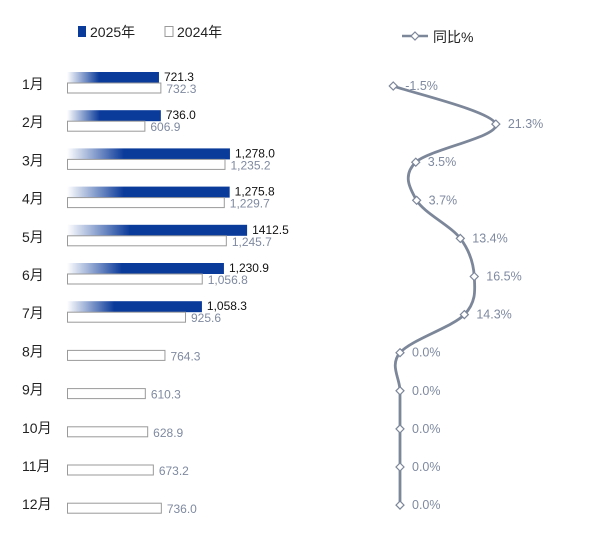 This screenshot has width=590, height=543. Describe the element at coordinates (228, 280) in the screenshot. I see `bar-2024-value-label: 1,056.8` at that location.